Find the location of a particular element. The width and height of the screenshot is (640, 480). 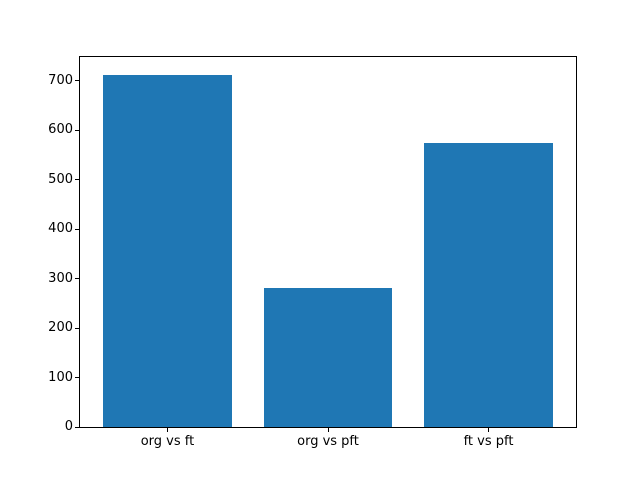

y-tick-label: 100 is located at coordinates (60, 377).